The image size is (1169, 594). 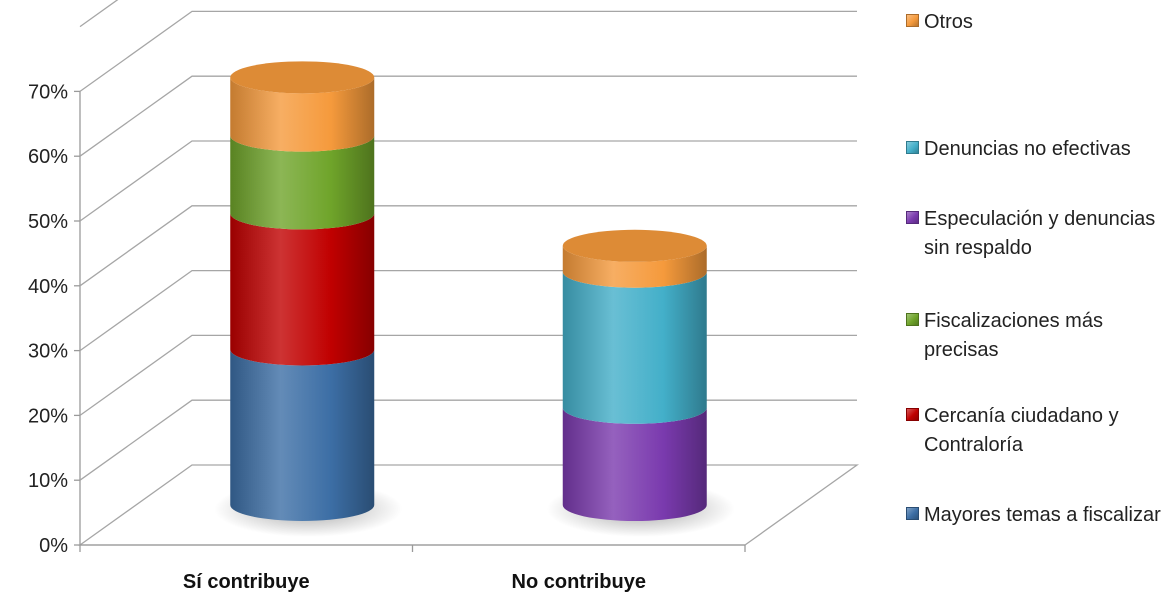 I want to click on y-tick-label: 60%, so click(x=48, y=157).